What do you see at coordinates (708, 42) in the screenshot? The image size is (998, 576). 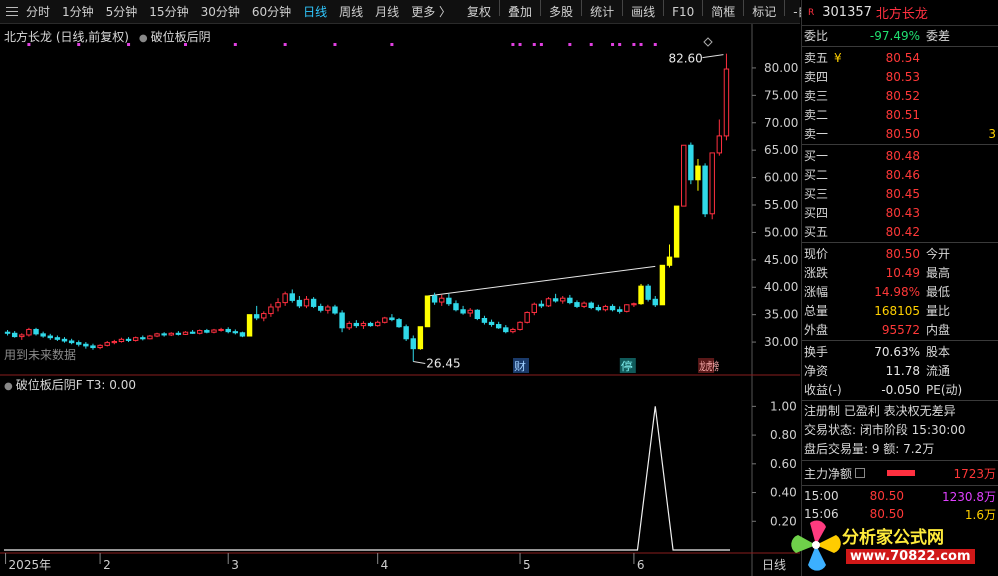 I see `diamond-icon` at bounding box center [708, 42].